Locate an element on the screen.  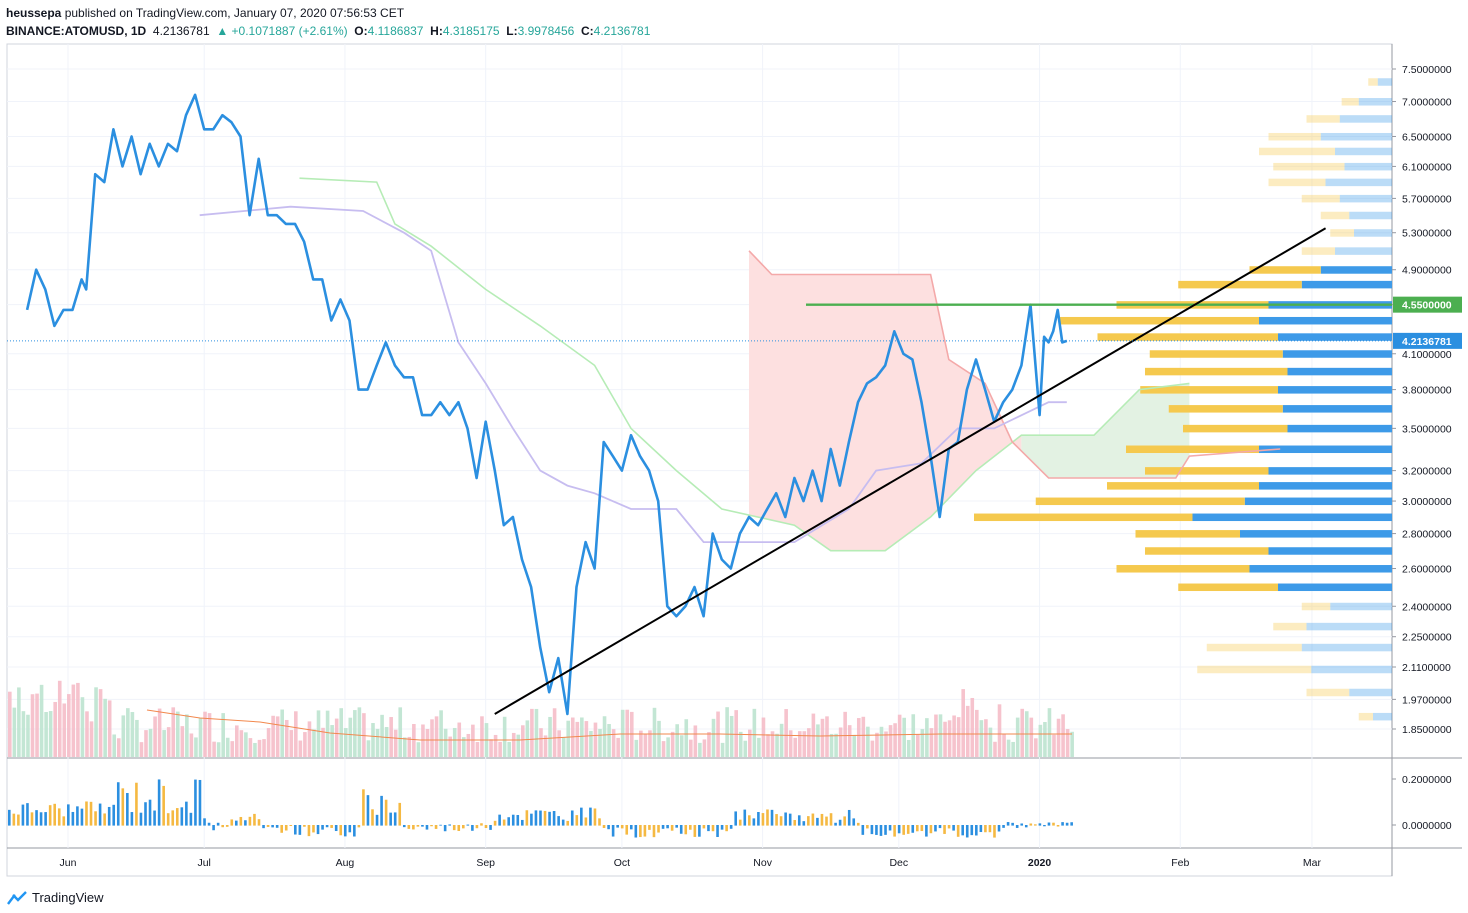
tradingview-logo: TradingView is located at coordinates (55, 897).